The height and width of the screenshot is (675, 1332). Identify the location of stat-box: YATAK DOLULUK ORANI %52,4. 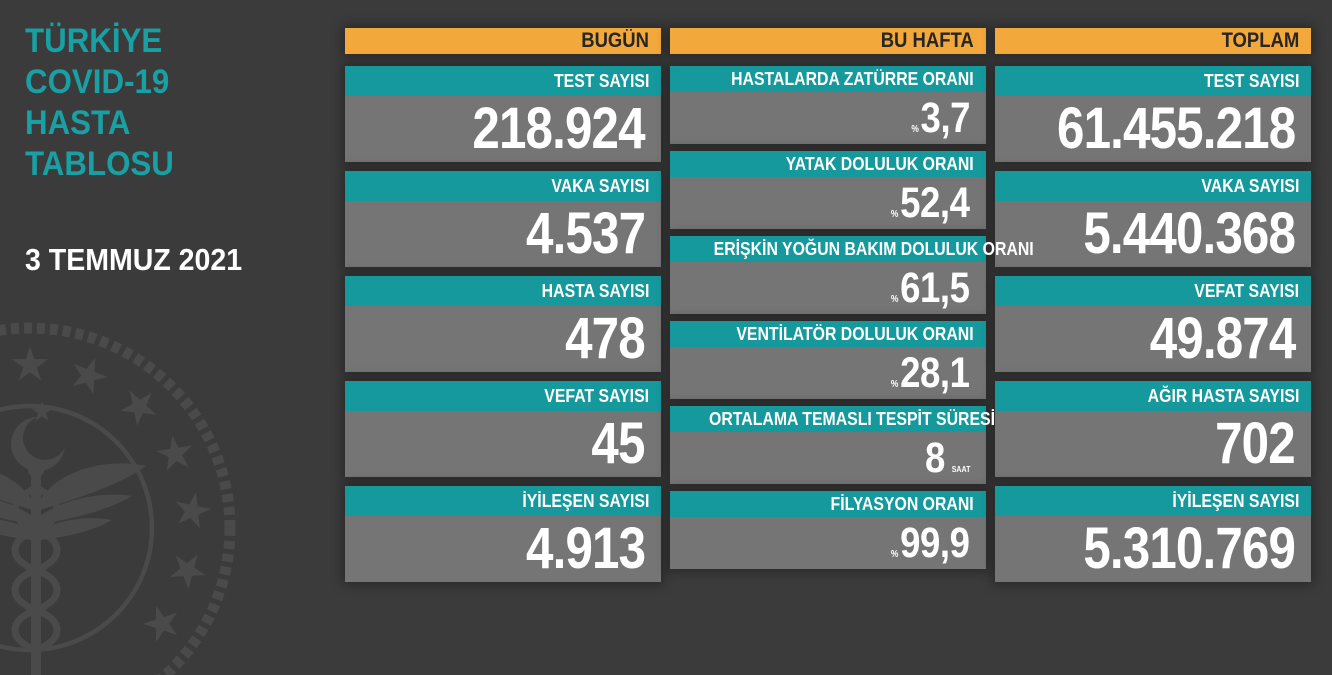
(828, 190).